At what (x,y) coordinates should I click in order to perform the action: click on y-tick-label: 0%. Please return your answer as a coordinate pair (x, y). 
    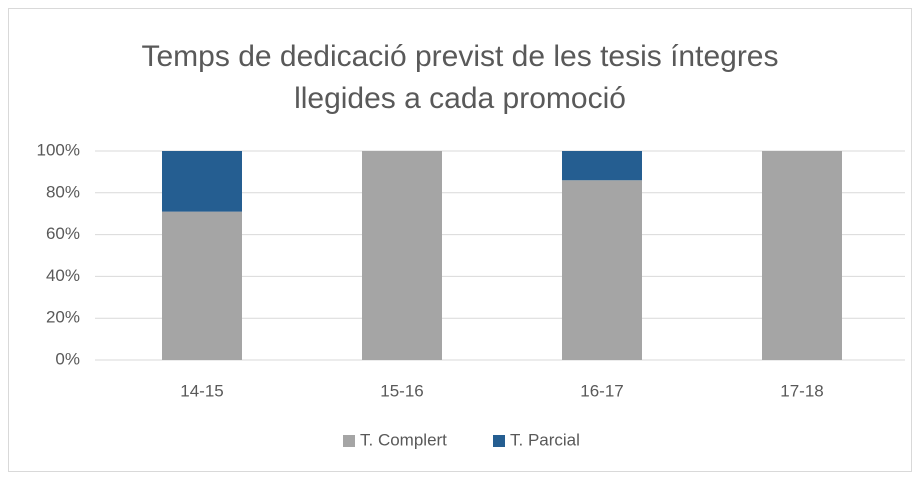
    Looking at the image, I should click on (67, 358).